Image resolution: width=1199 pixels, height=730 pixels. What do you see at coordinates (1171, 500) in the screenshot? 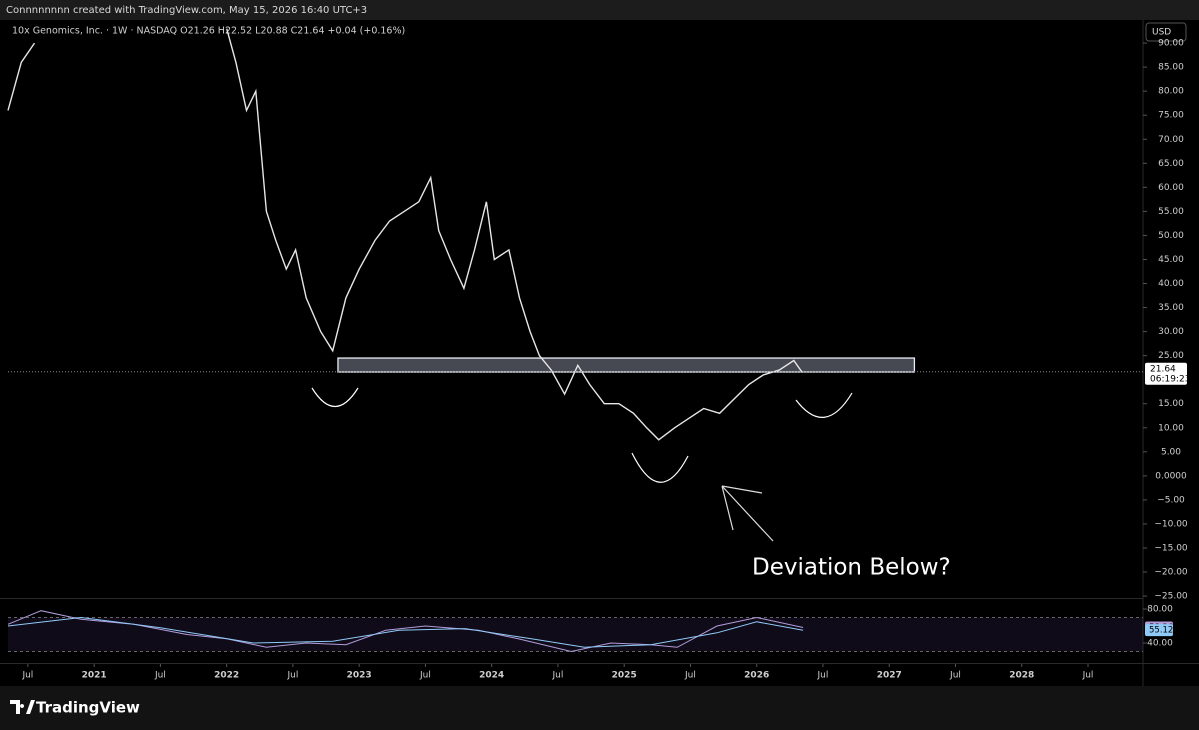
I see `y-tick-label: −5.00` at bounding box center [1171, 500].